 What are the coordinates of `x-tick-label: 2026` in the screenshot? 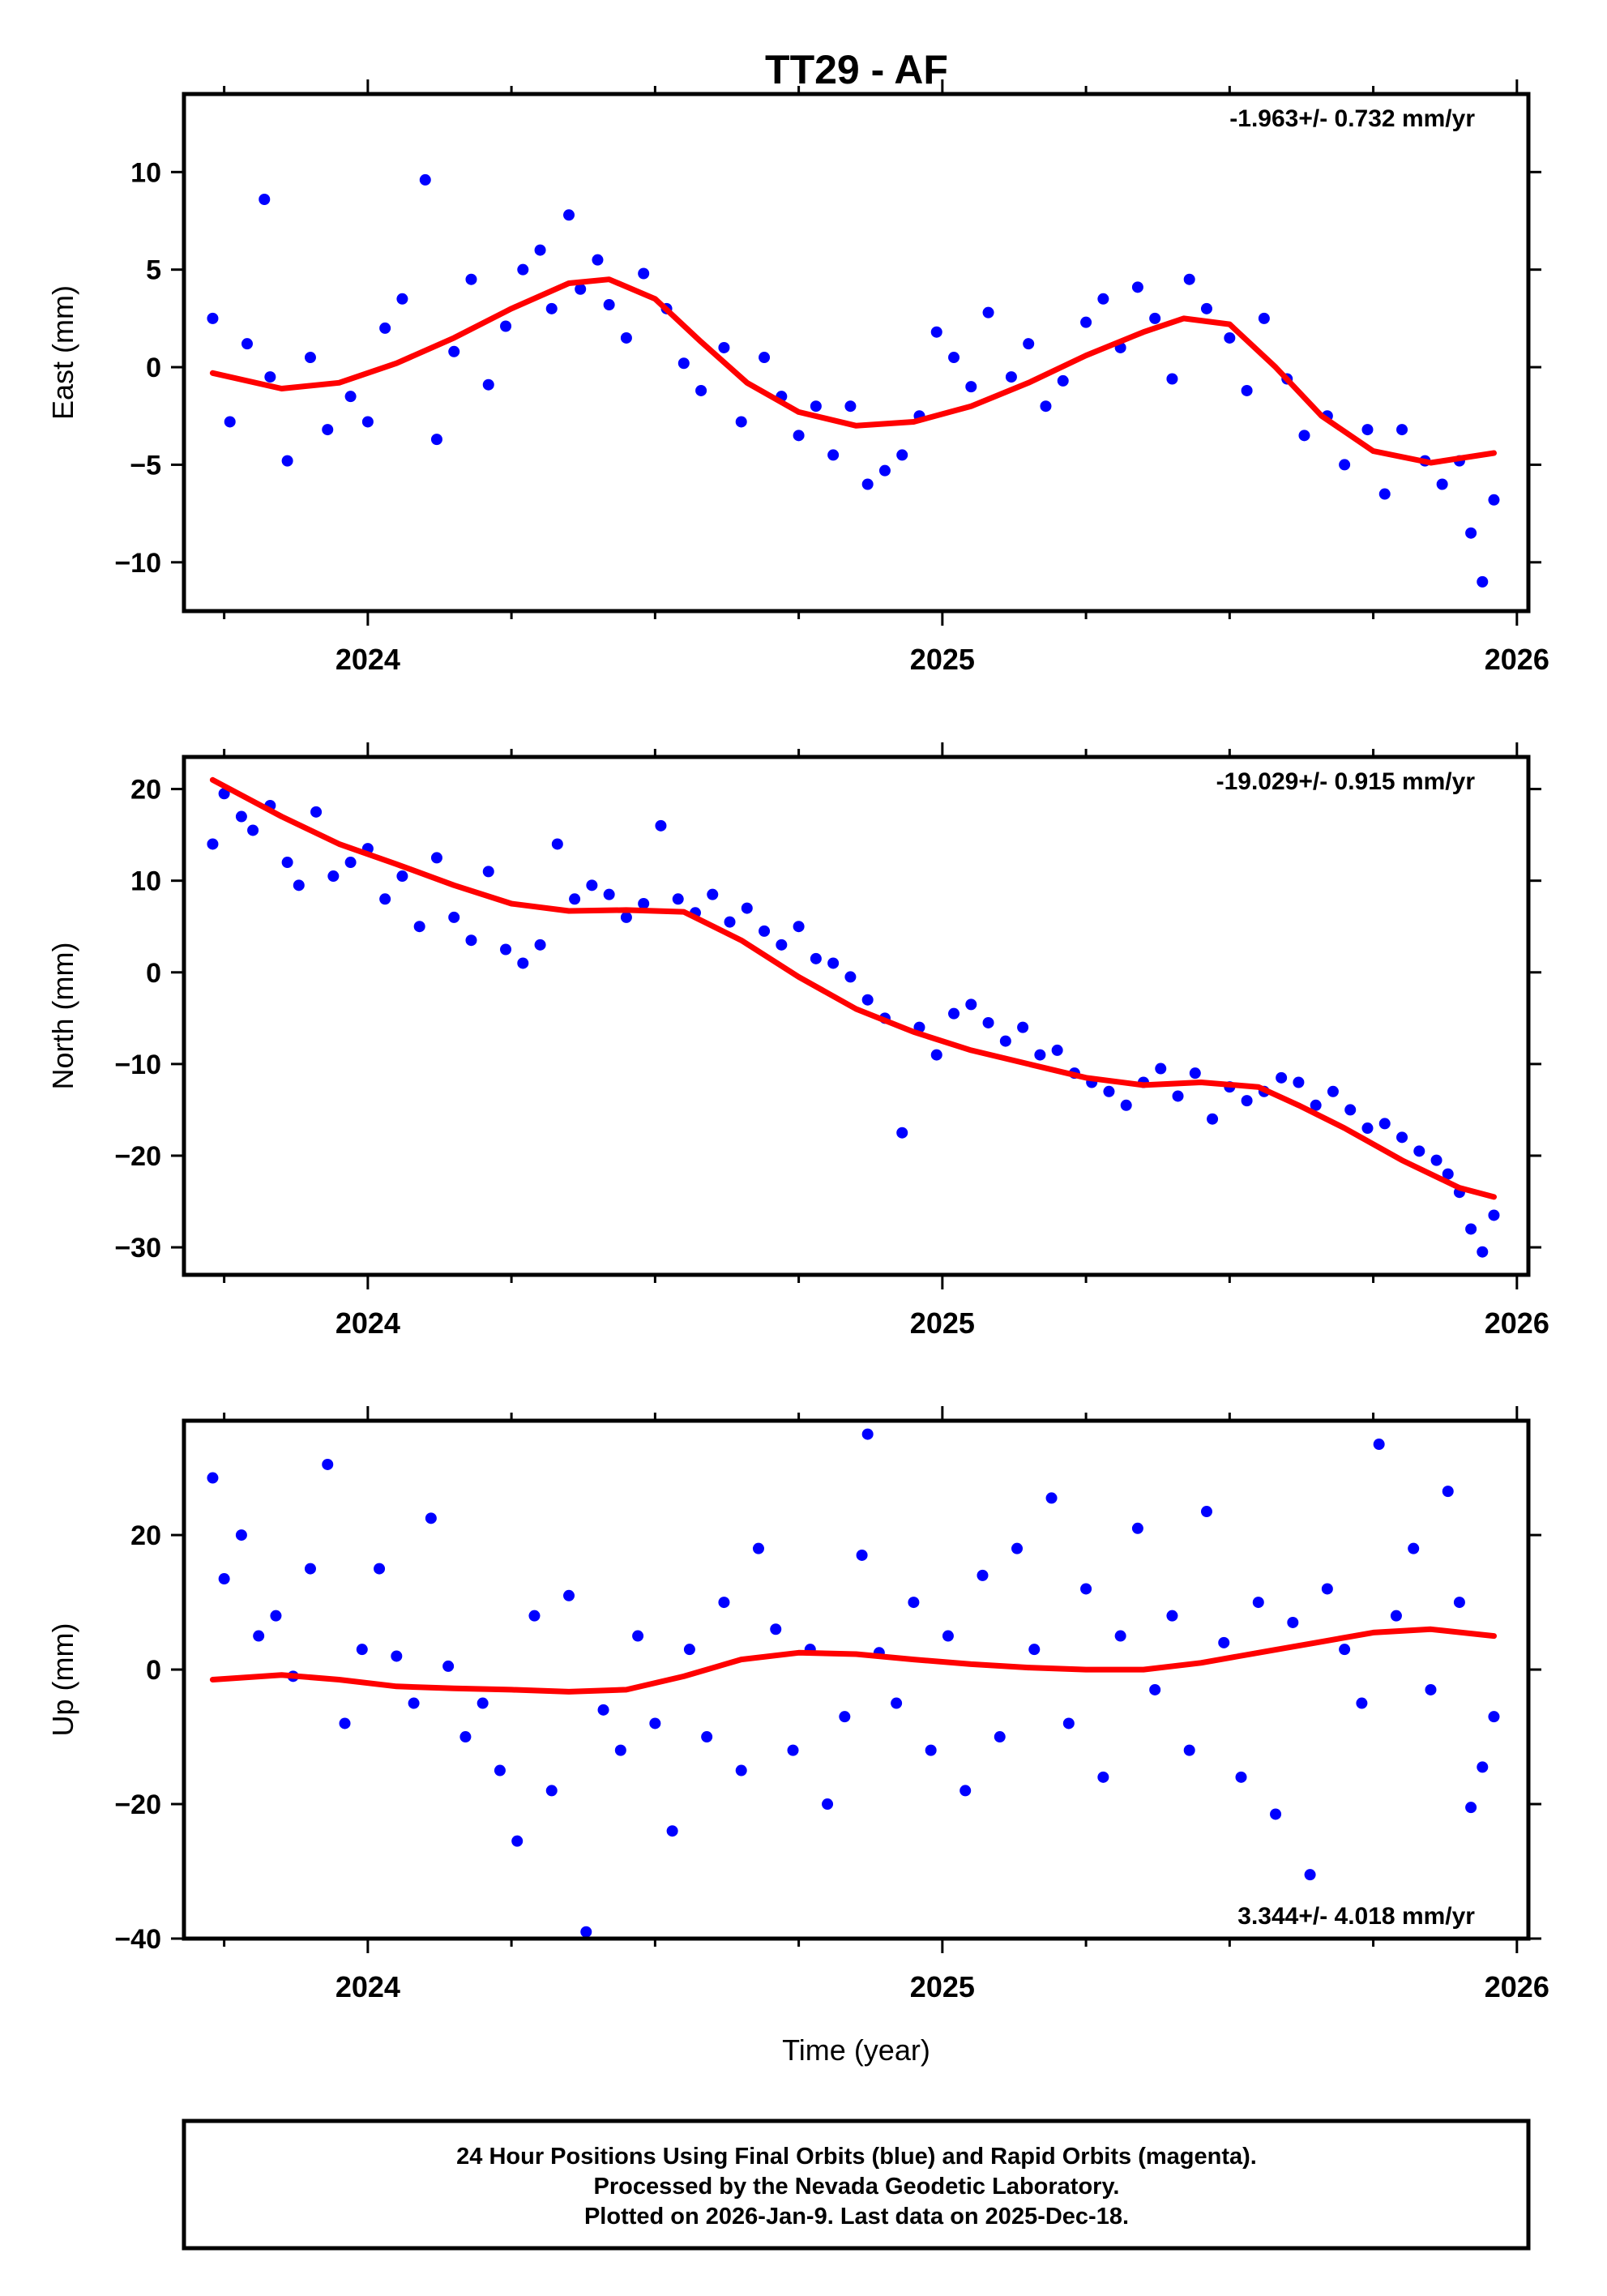 It's located at (1517, 659).